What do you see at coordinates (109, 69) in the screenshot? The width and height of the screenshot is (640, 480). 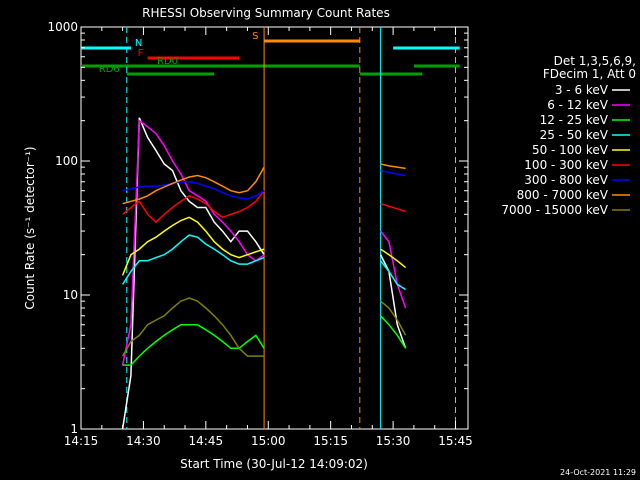 I see `flag-label-rd6: RD6` at bounding box center [109, 69].